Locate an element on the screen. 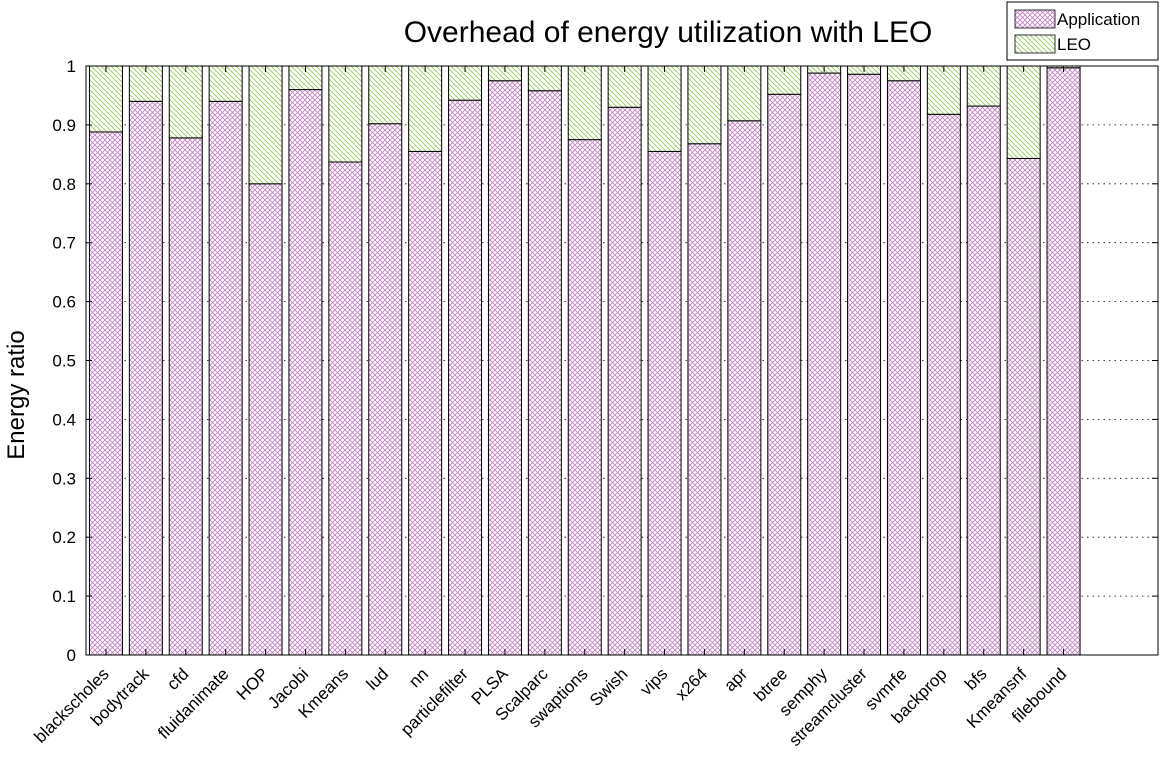 This screenshot has height=772, width=1164. y-tick-label: 0.5 is located at coordinates (64, 361).